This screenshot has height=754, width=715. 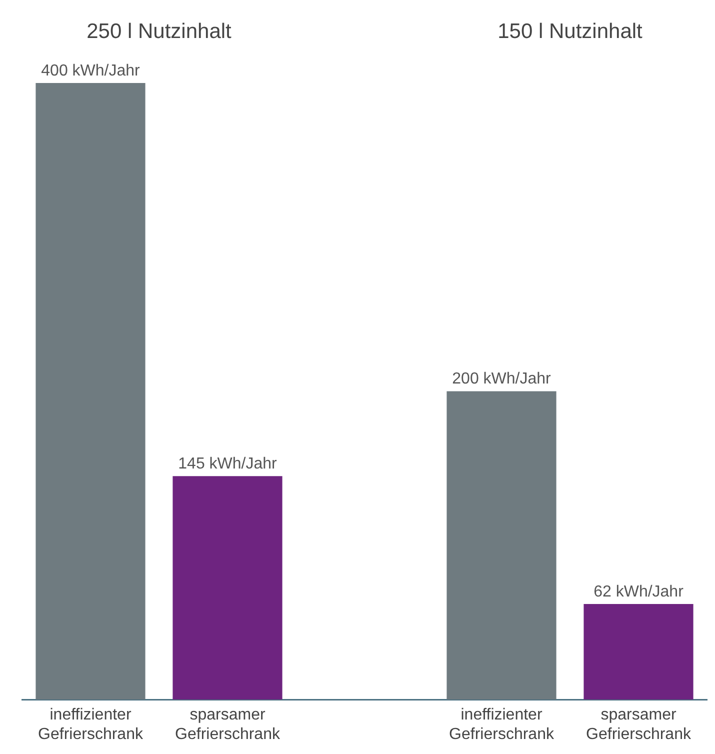 I want to click on data-label: 400 kWh/Jahr, so click(x=91, y=71).